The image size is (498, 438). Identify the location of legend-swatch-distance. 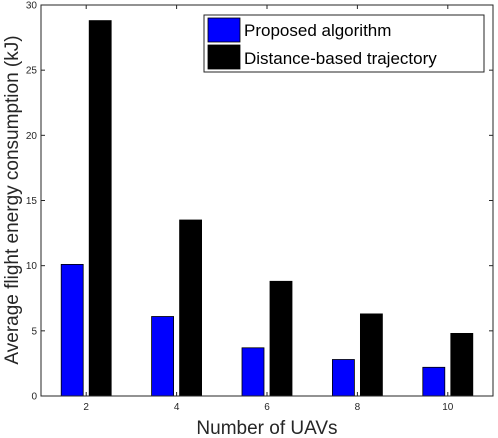
(224, 57).